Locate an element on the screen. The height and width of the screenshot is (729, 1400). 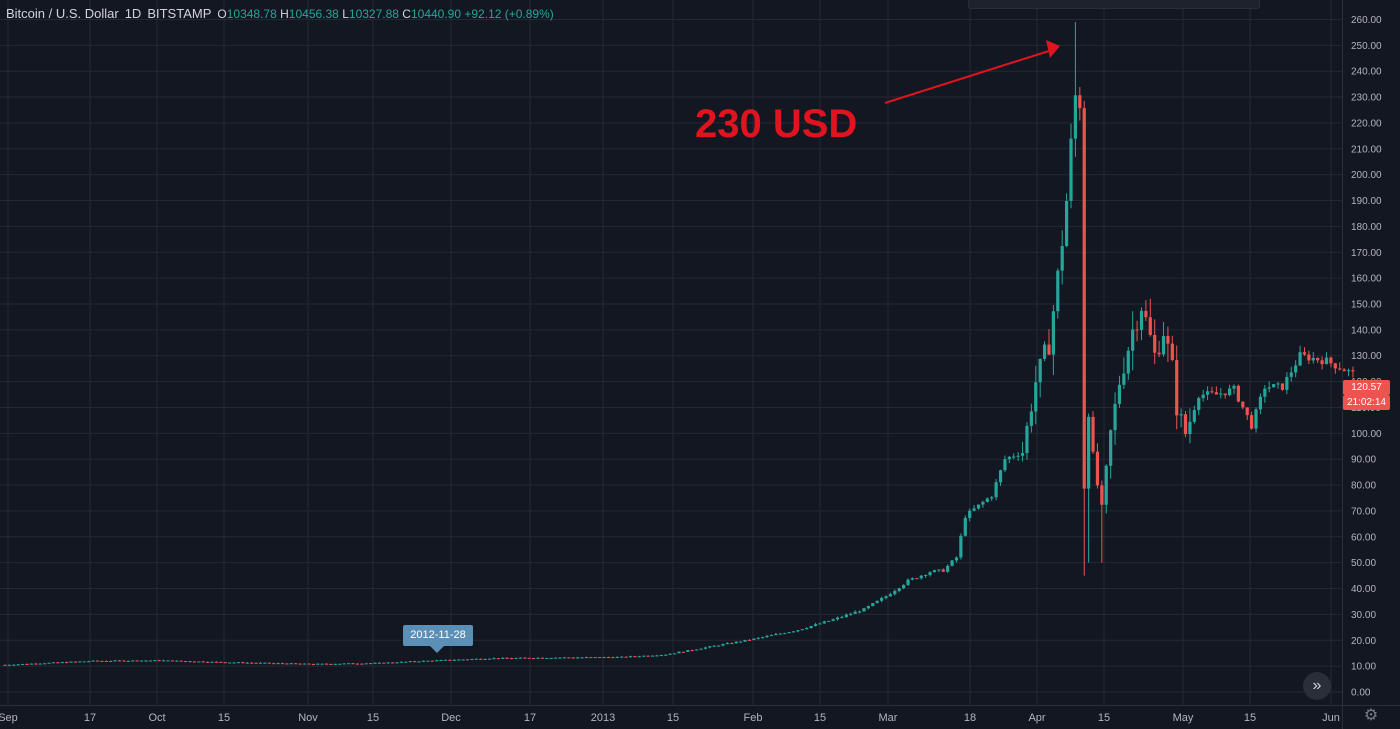
x-tick-label: 2013 is located at coordinates (603, 718).